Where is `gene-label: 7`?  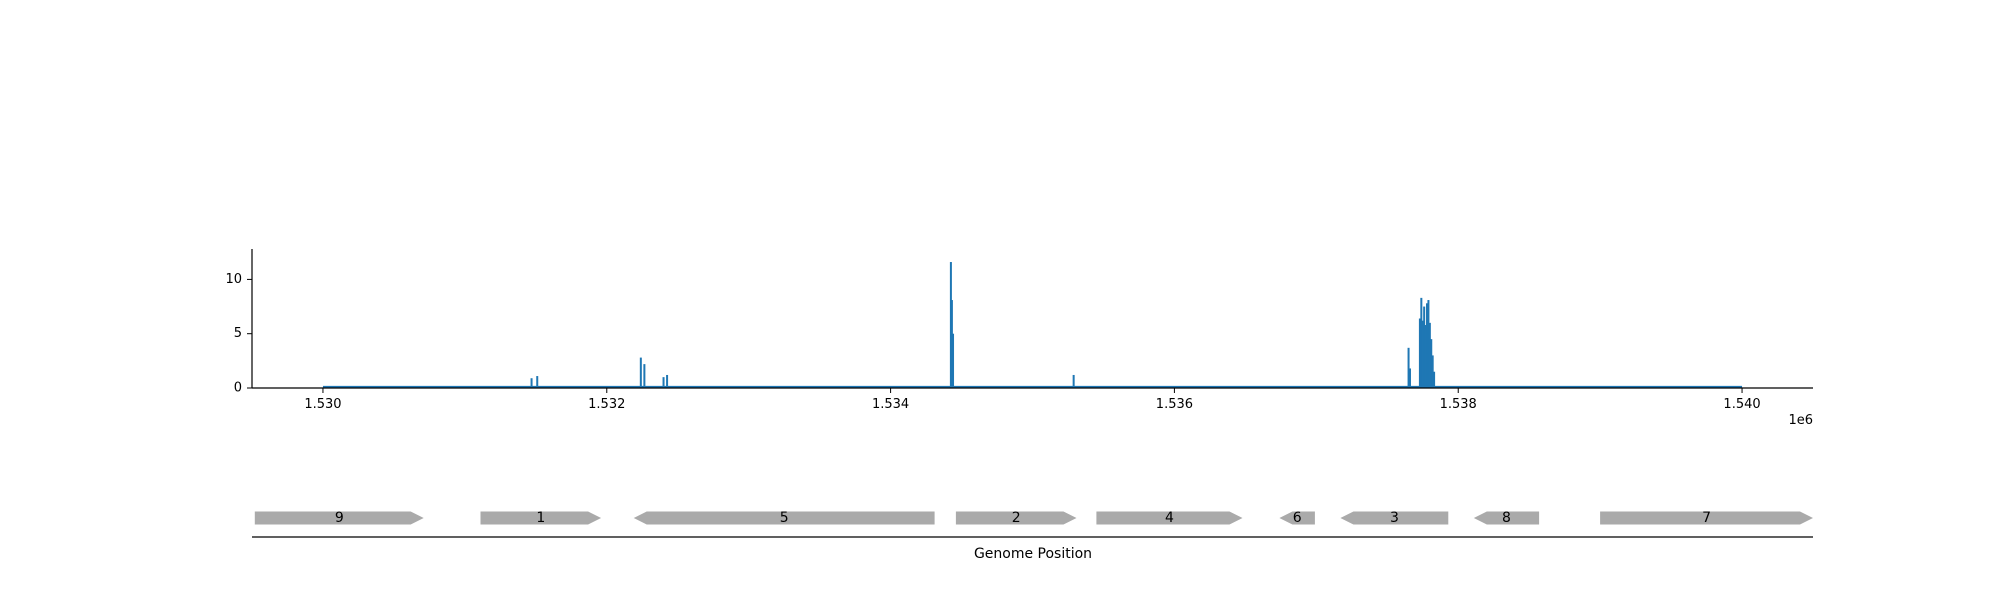
gene-label: 7 is located at coordinates (1706, 518).